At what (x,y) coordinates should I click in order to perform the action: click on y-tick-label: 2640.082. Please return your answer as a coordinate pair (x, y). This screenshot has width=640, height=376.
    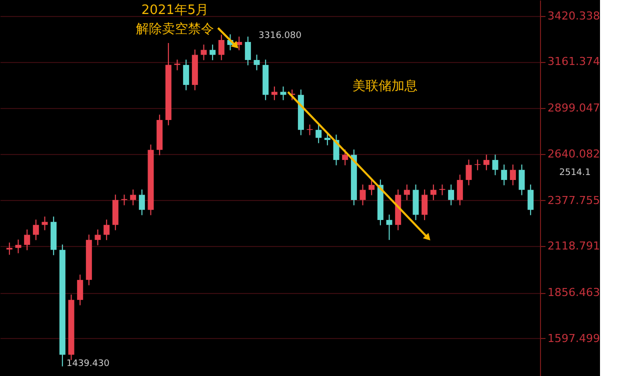
    Looking at the image, I should click on (574, 153).